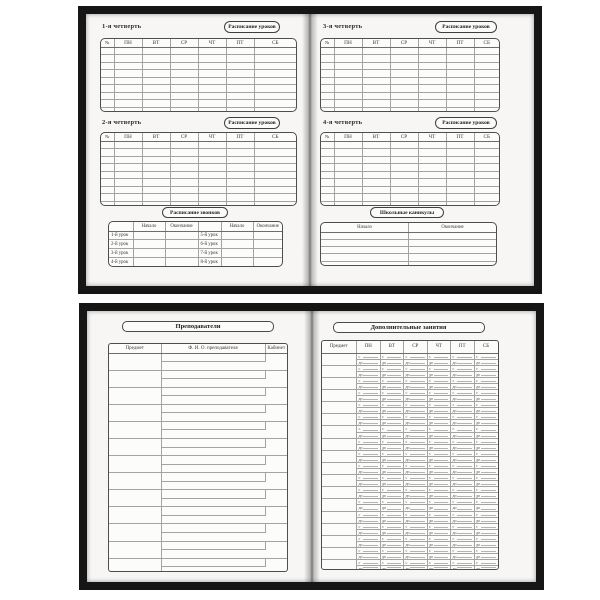 This screenshot has width=600, height=600. Describe the element at coordinates (276, 498) in the screenshot. I see `room-cell` at that location.